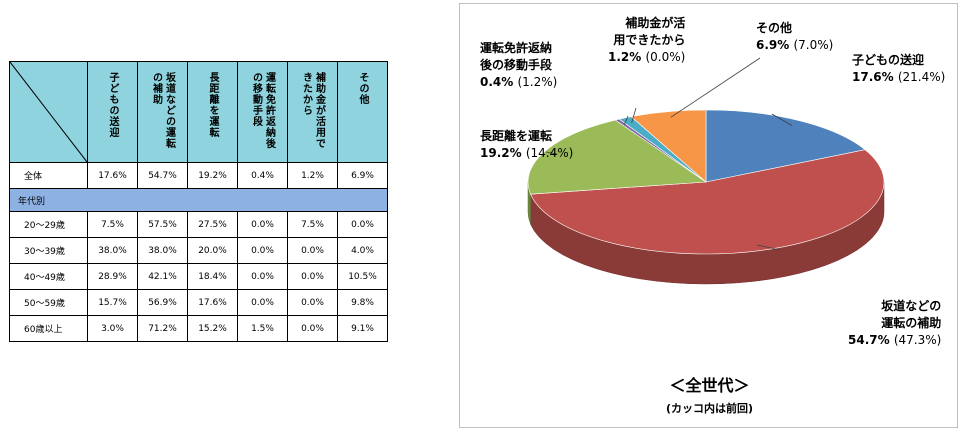 This screenshot has width=964, height=433. Describe the element at coordinates (794, 37) in the screenshot. I see `slice-label: その他 6.9% (7.0%)` at that location.